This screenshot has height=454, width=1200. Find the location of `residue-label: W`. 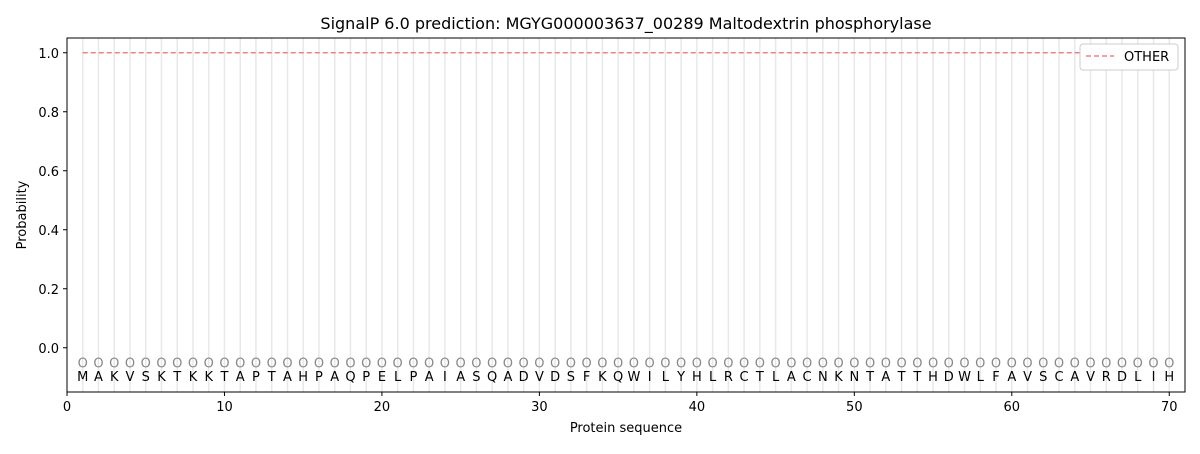

residue-label: W is located at coordinates (633, 377).